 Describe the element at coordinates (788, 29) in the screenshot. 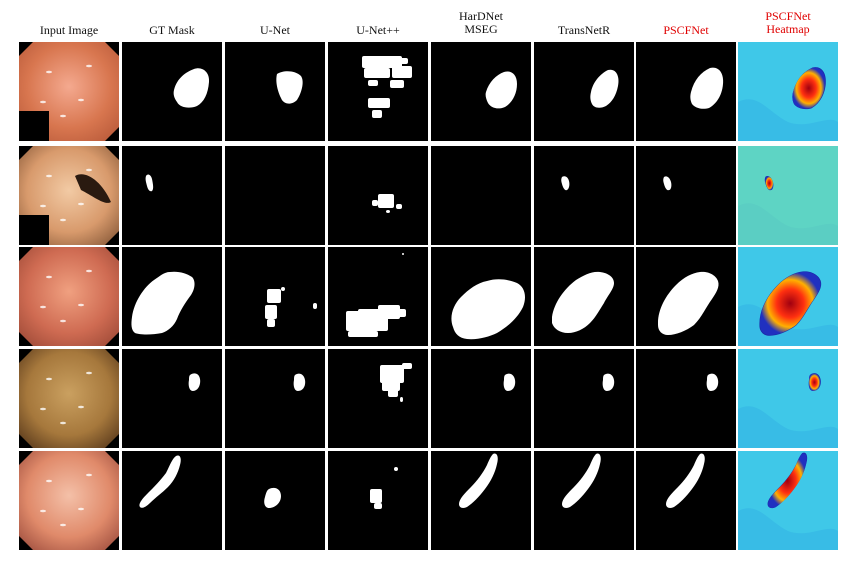

I see `header-line: Heatmap` at that location.